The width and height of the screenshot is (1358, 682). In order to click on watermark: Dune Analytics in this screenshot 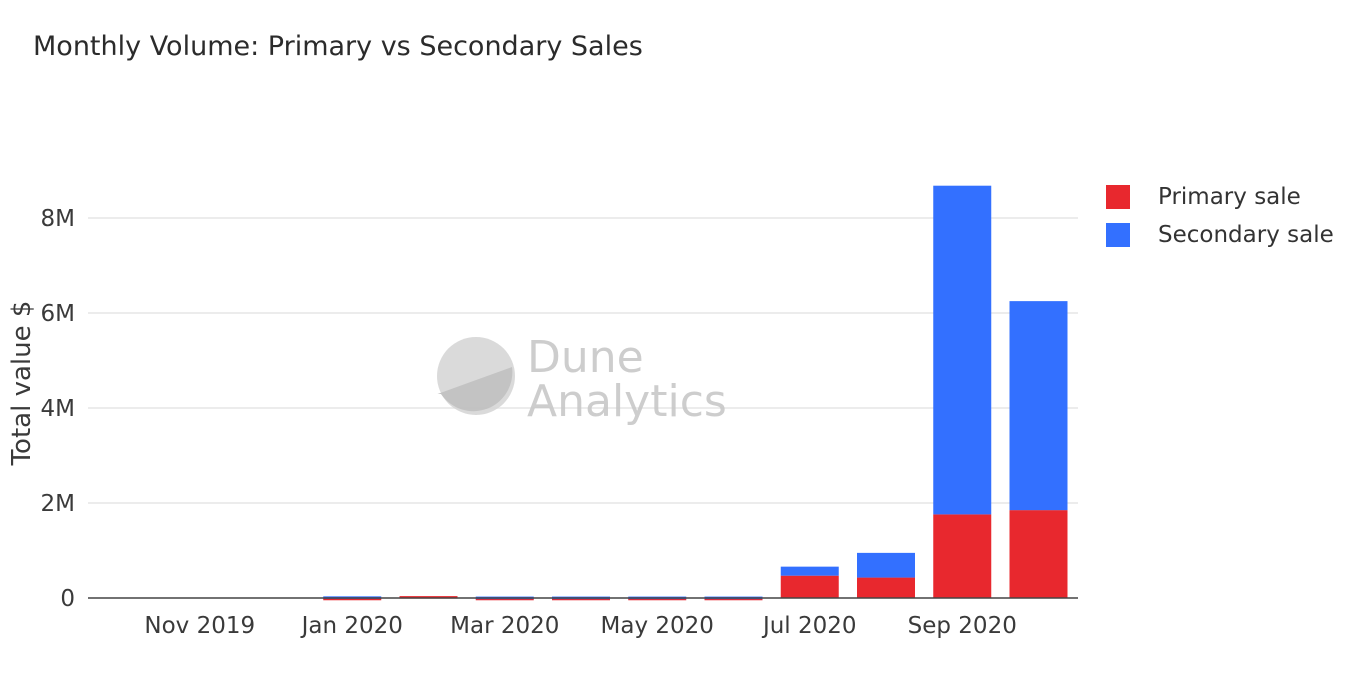, I will do `click(582, 379)`.